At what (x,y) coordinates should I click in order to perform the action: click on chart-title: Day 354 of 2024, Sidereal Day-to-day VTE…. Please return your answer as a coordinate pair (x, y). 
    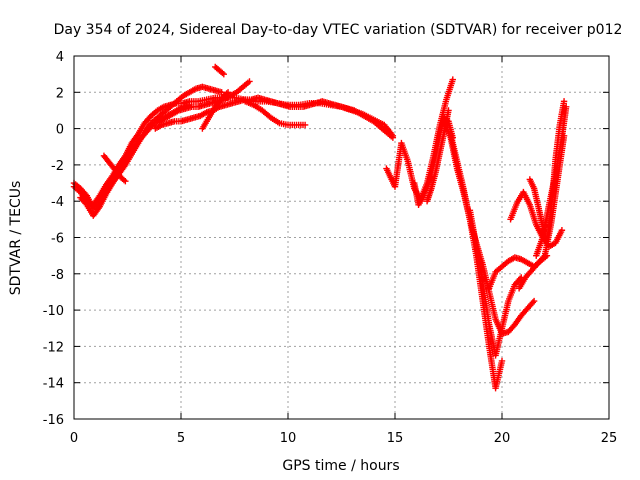
    Looking at the image, I should click on (338, 30).